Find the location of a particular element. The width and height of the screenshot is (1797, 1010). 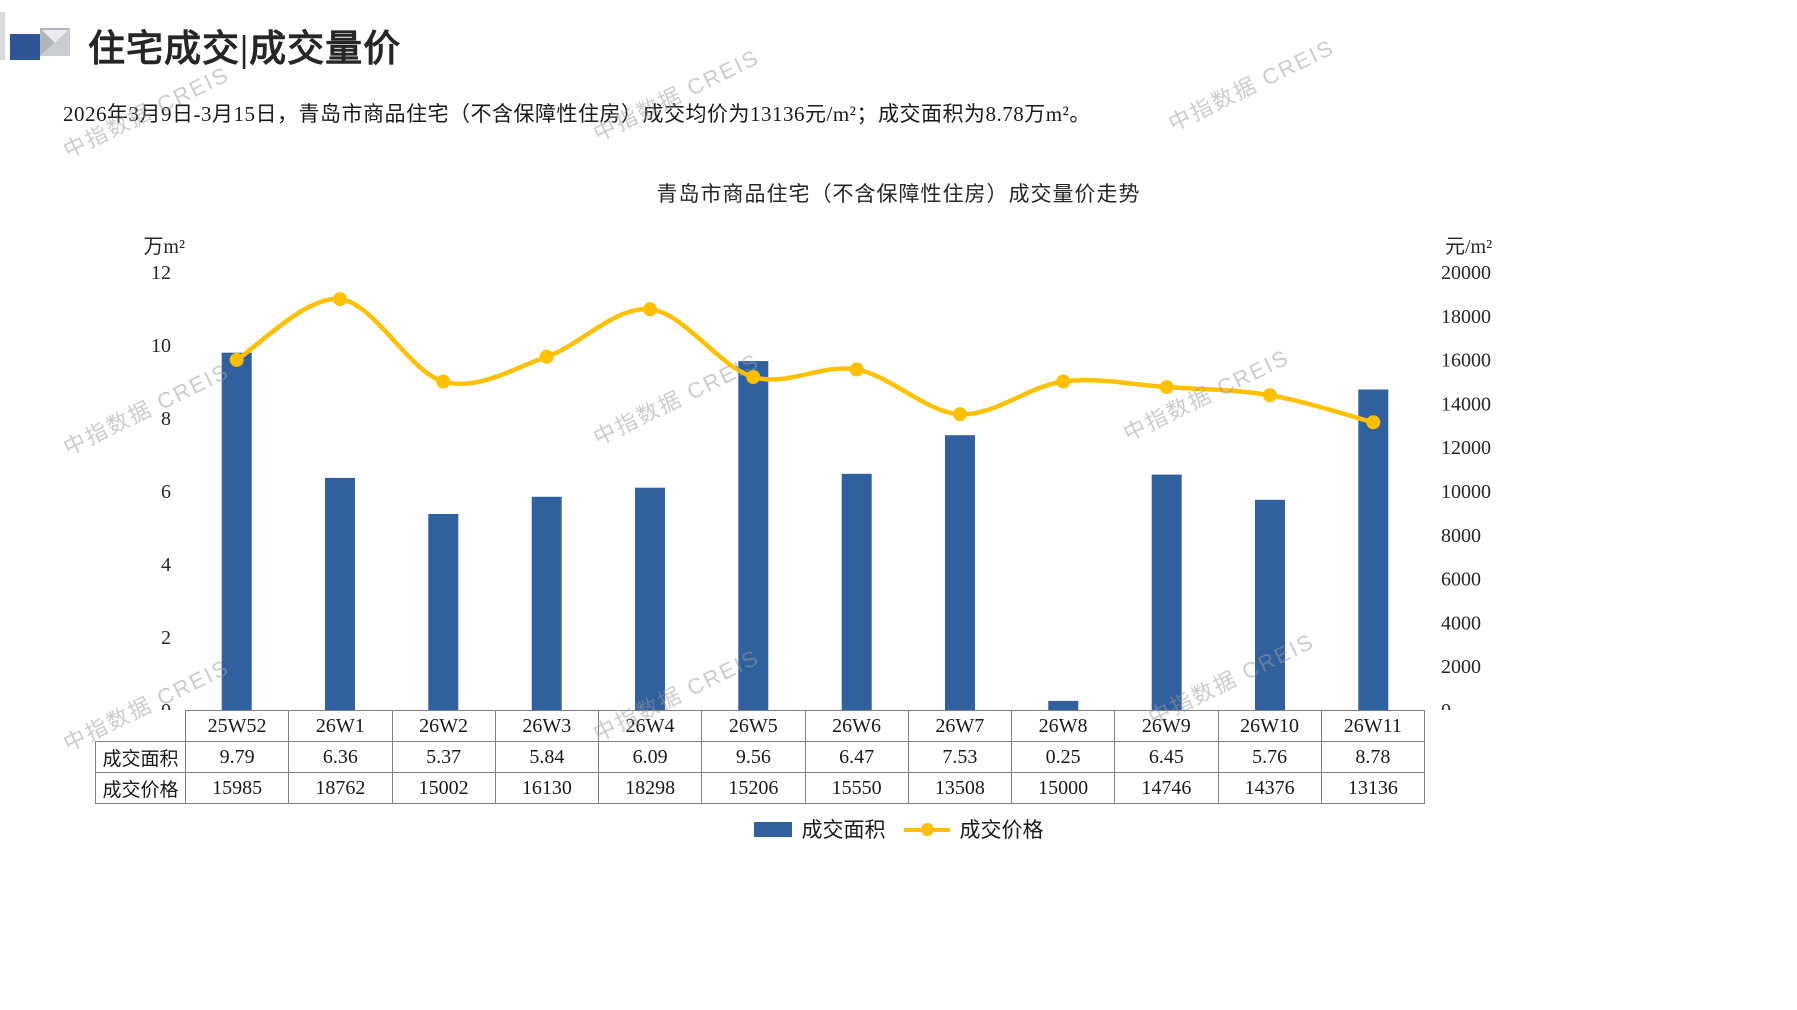

value-cell: 6.09 is located at coordinates (650, 757).